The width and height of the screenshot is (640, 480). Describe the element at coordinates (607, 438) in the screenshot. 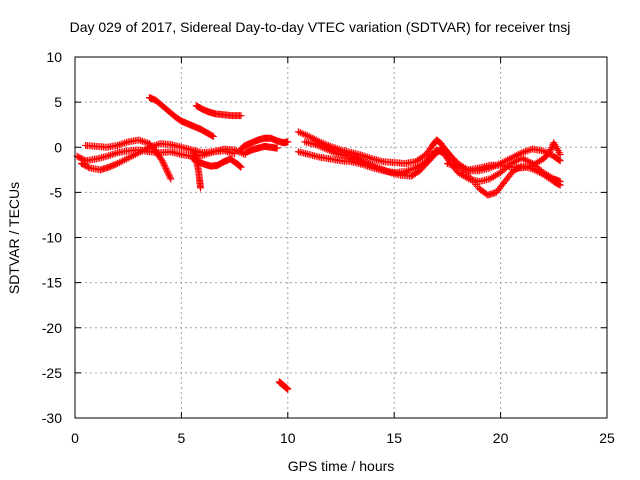

I see `x-tick-label: 25` at that location.